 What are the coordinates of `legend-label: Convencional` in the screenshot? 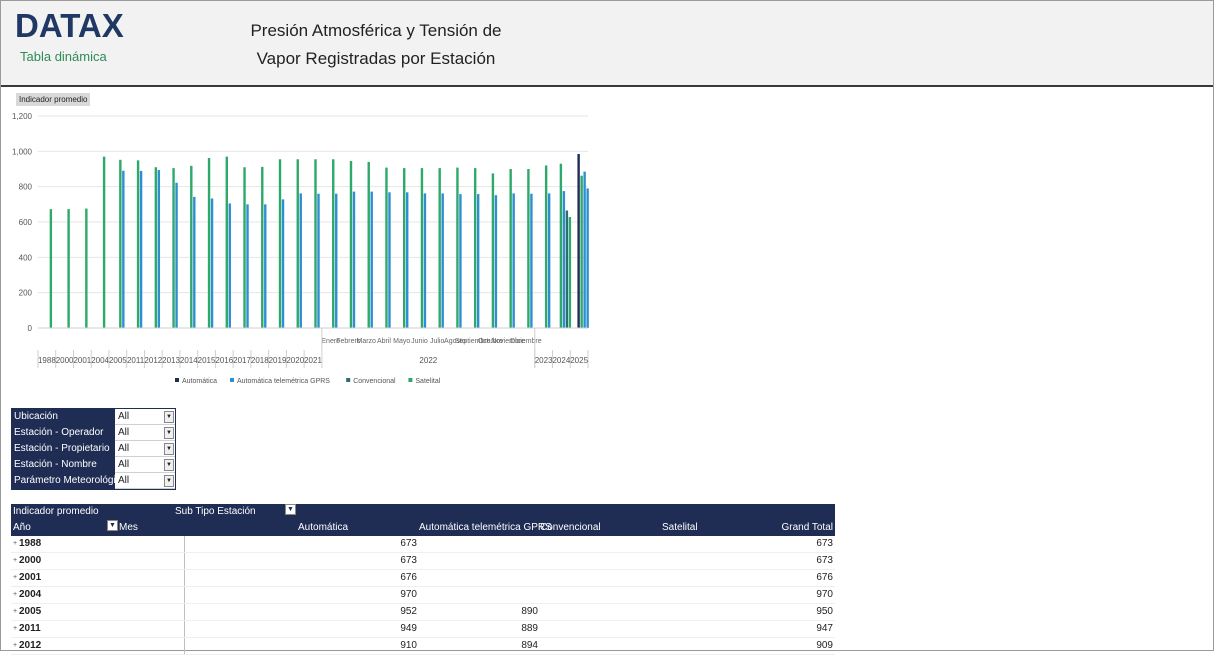 It's located at (374, 381).